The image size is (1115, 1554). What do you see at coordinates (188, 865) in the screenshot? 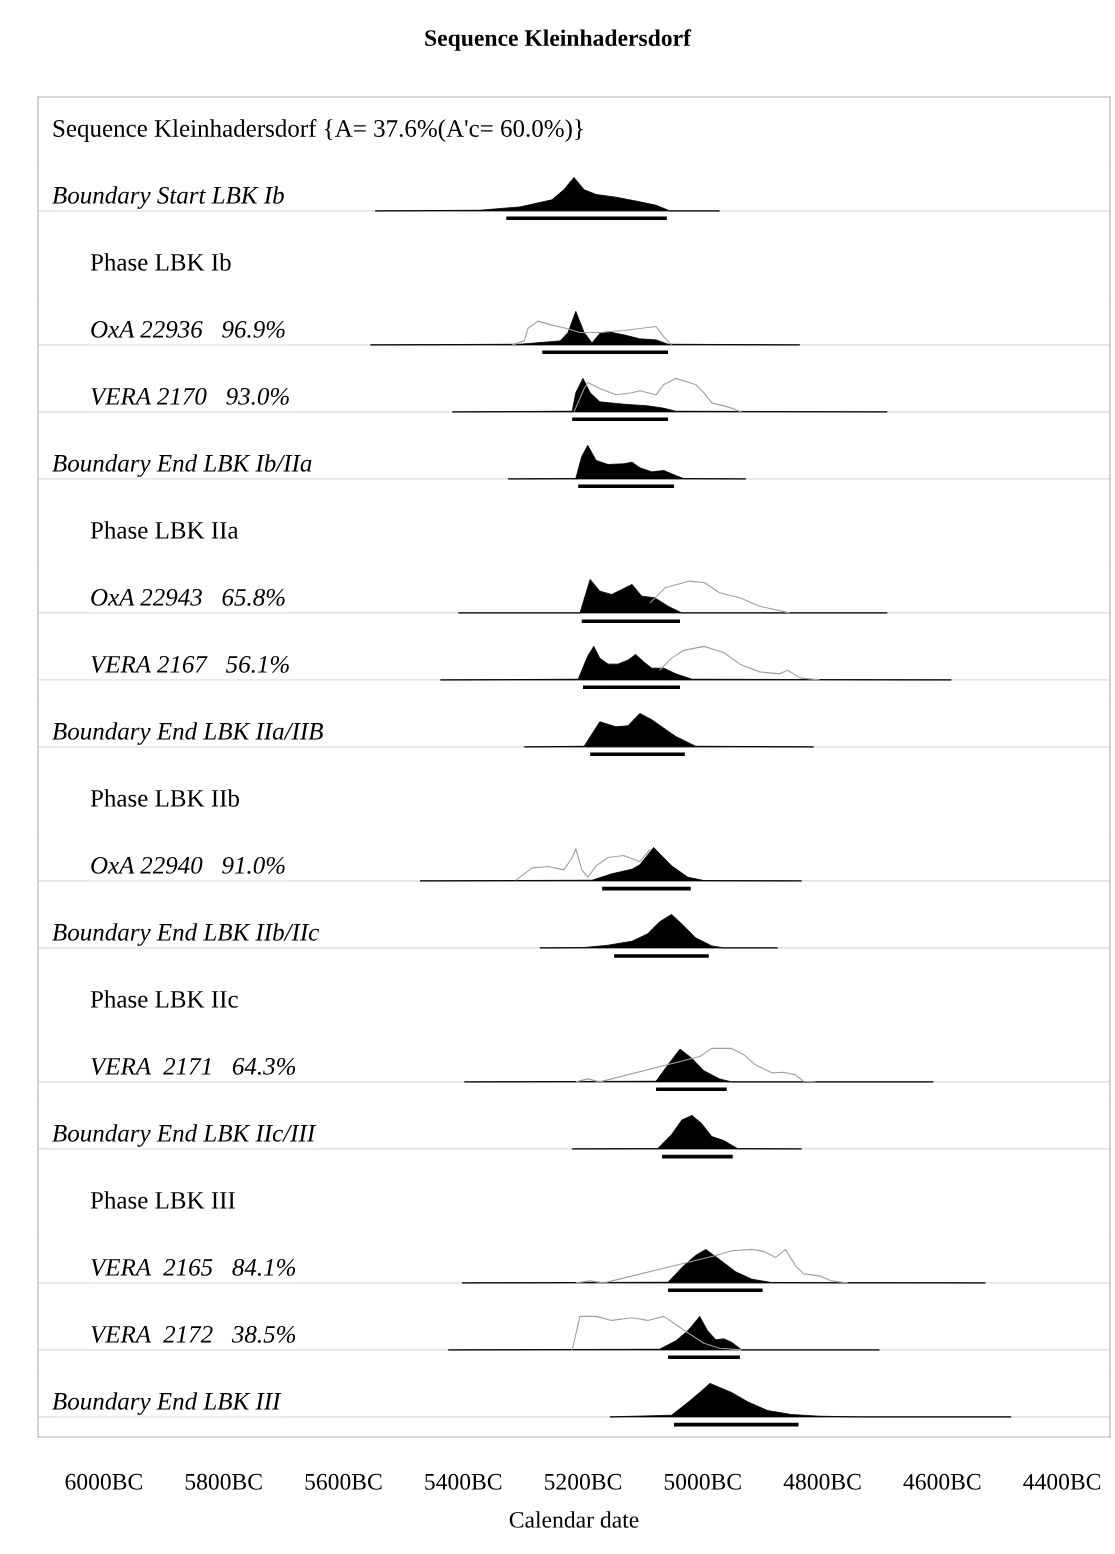
I see `chart-title: OxA 22940 91.0%` at bounding box center [188, 865].